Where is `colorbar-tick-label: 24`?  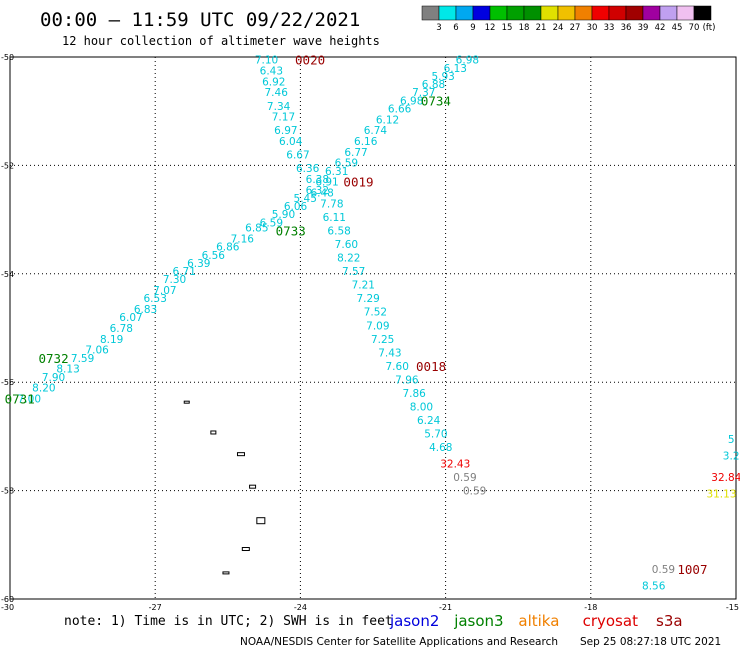
colorbar-tick-label: 24 is located at coordinates (558, 28).